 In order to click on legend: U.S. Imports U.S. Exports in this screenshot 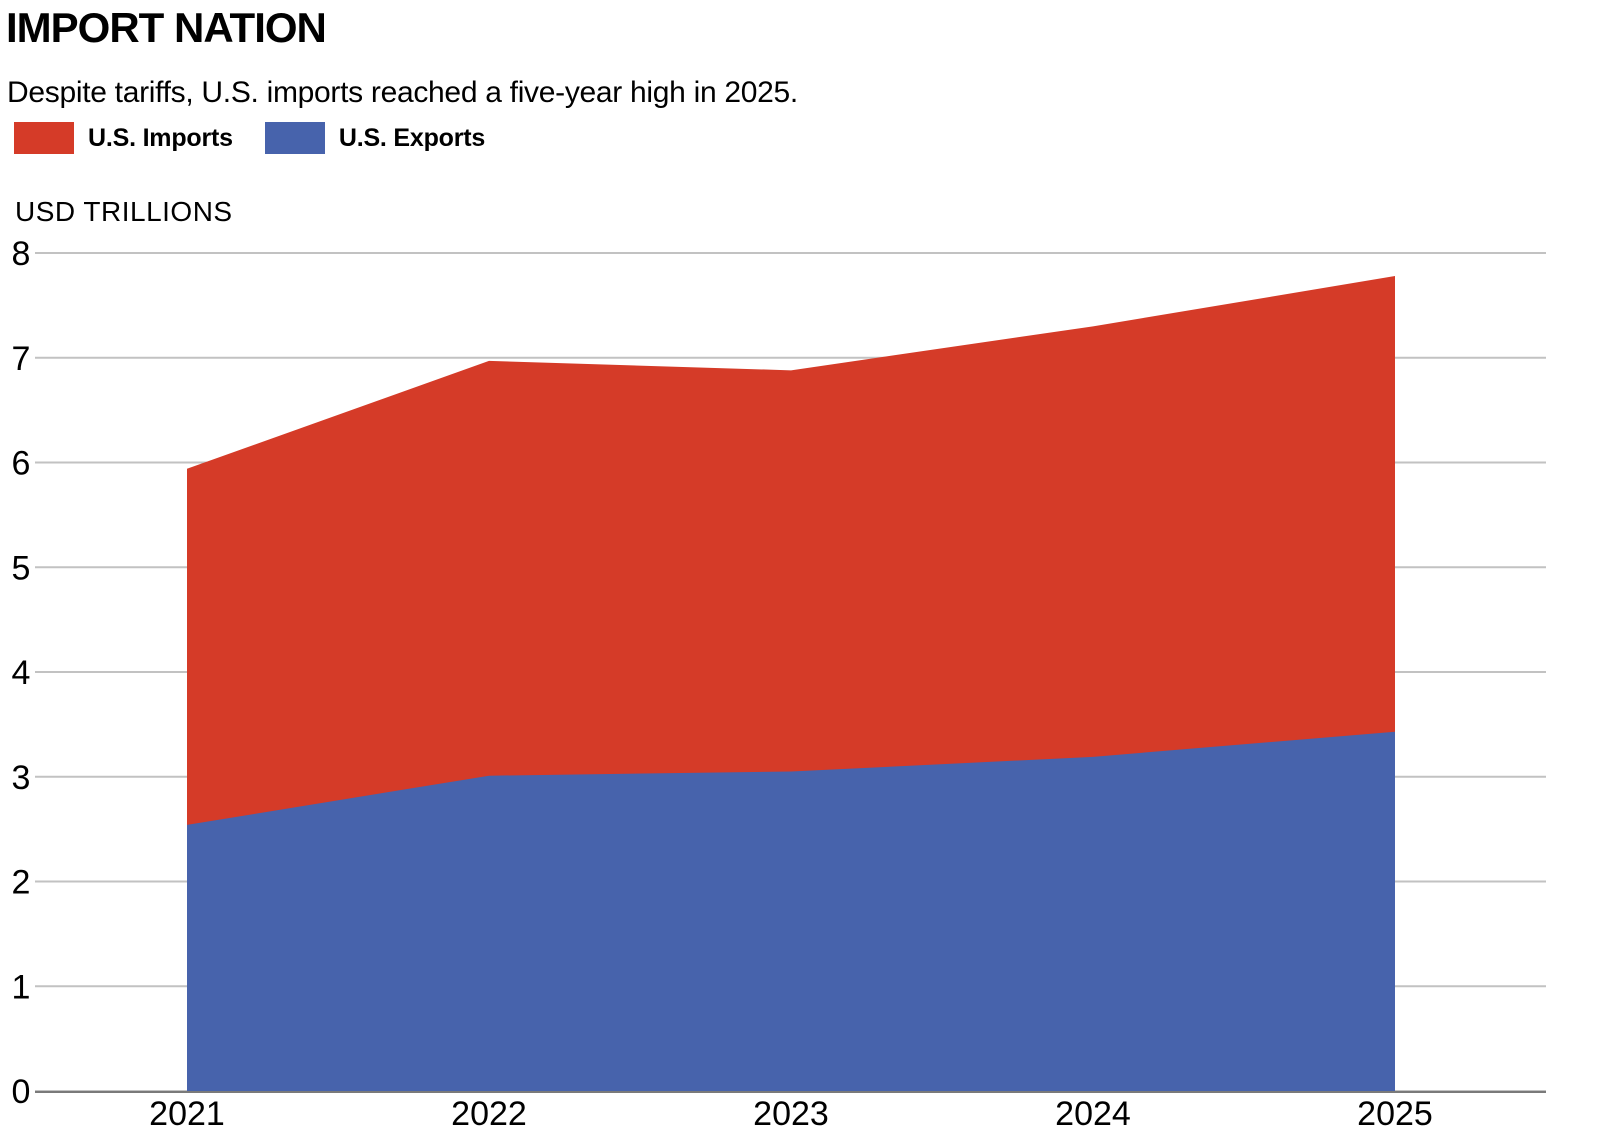, I will do `click(249, 138)`.